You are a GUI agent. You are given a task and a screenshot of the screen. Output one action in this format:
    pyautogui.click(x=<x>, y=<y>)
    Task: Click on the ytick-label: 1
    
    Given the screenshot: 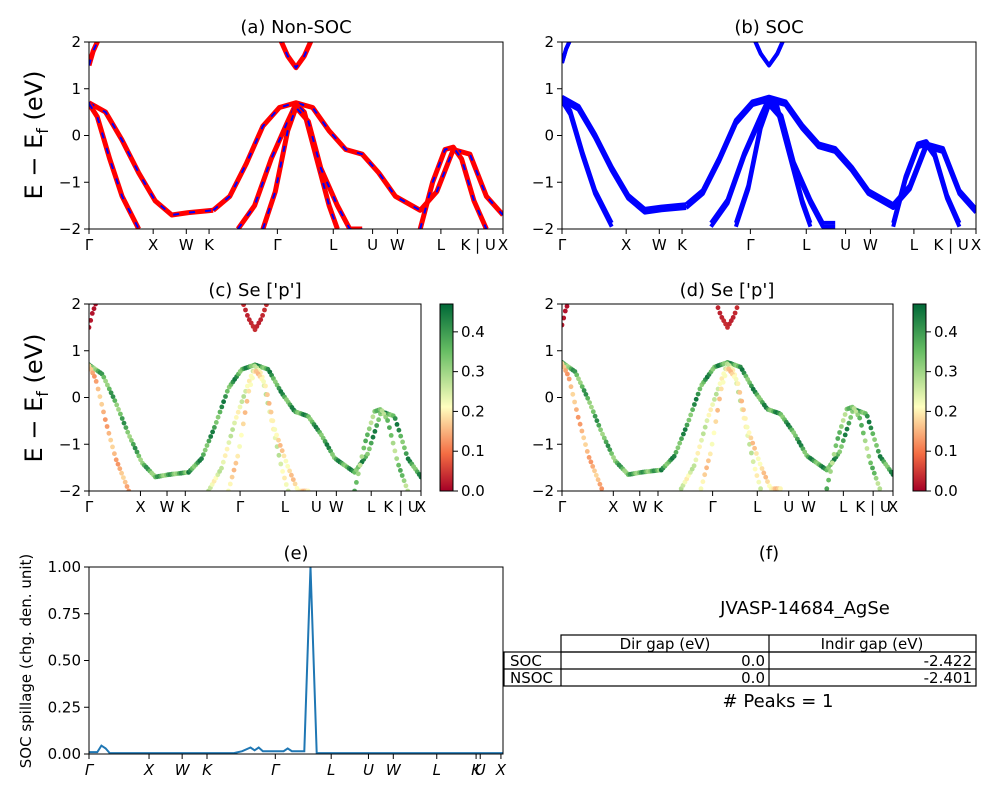 What is the action you would take?
    pyautogui.click(x=76, y=351)
    